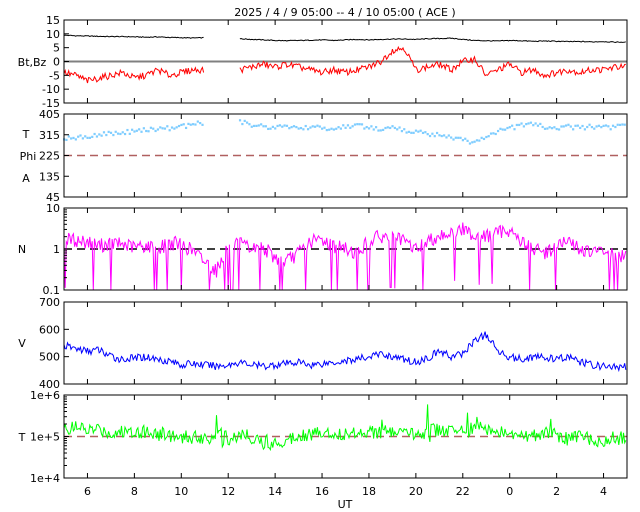 The height and width of the screenshot is (512, 640). Describe the element at coordinates (133, 36) in the screenshot. I see `series-bt-line` at that location.